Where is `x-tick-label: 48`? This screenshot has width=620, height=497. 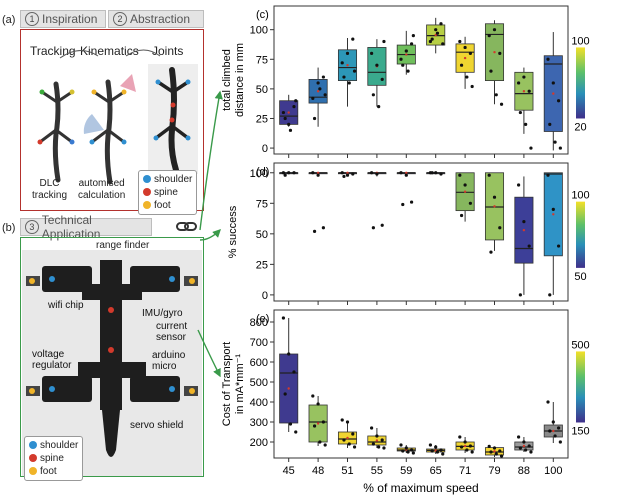
x-tick-label: 48 is located at coordinates (318, 471).